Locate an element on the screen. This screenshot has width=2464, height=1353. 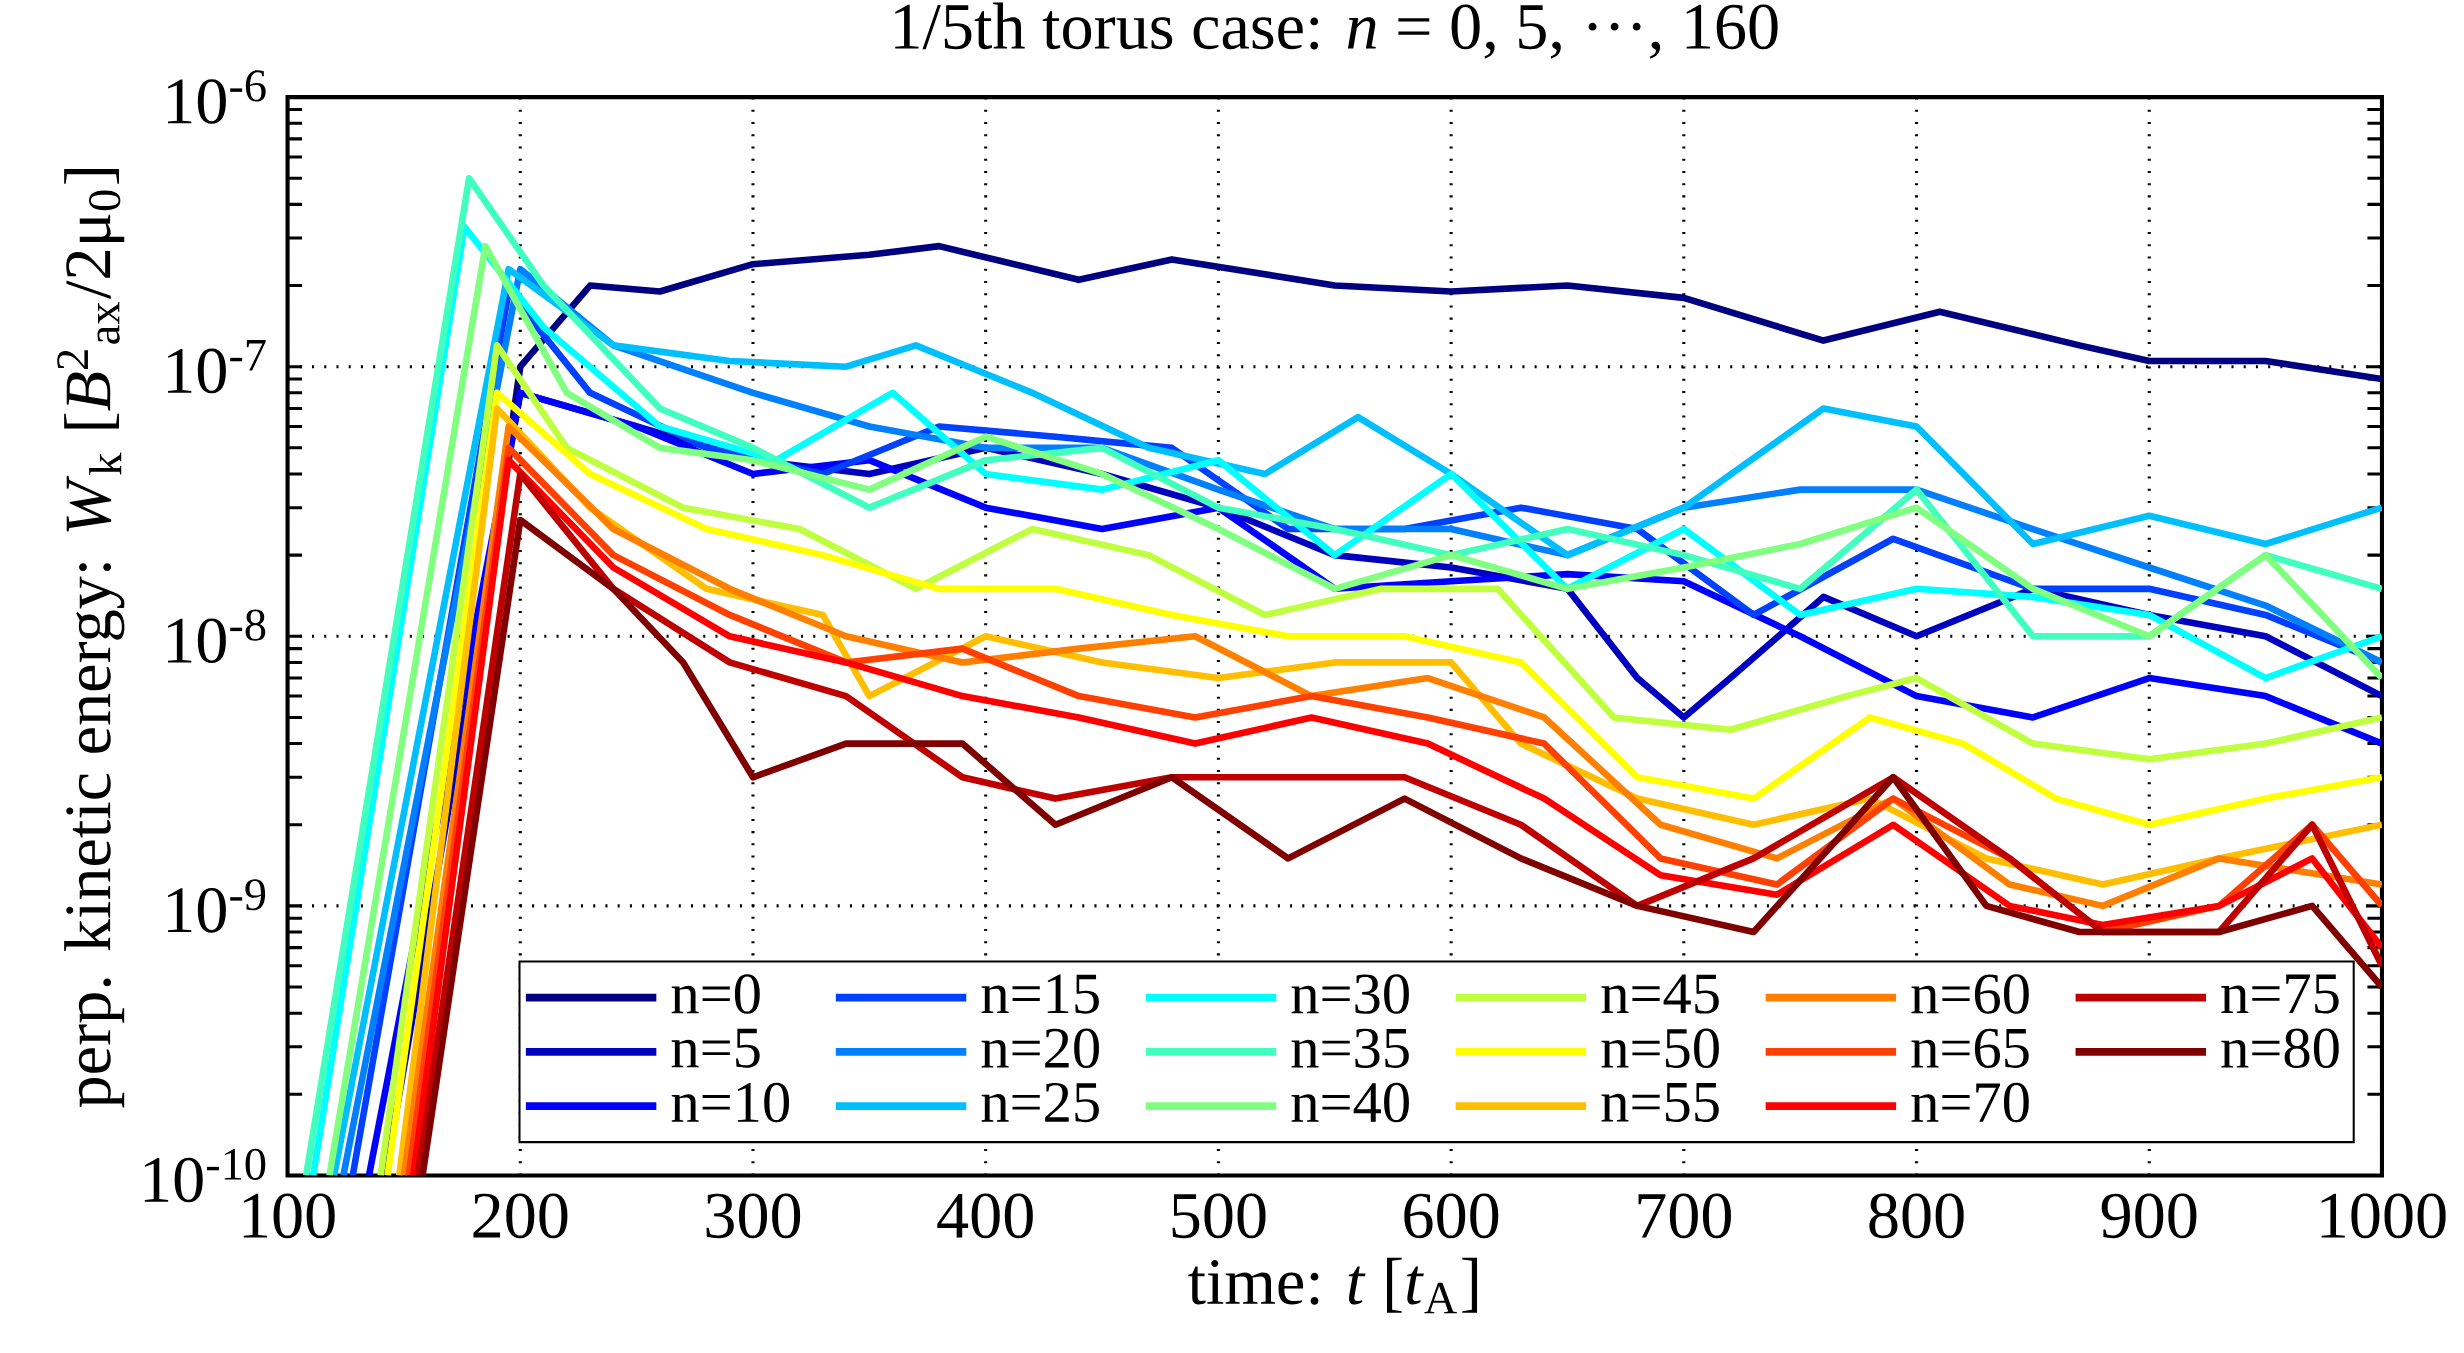
legend-label: n=10 is located at coordinates (730, 1102).